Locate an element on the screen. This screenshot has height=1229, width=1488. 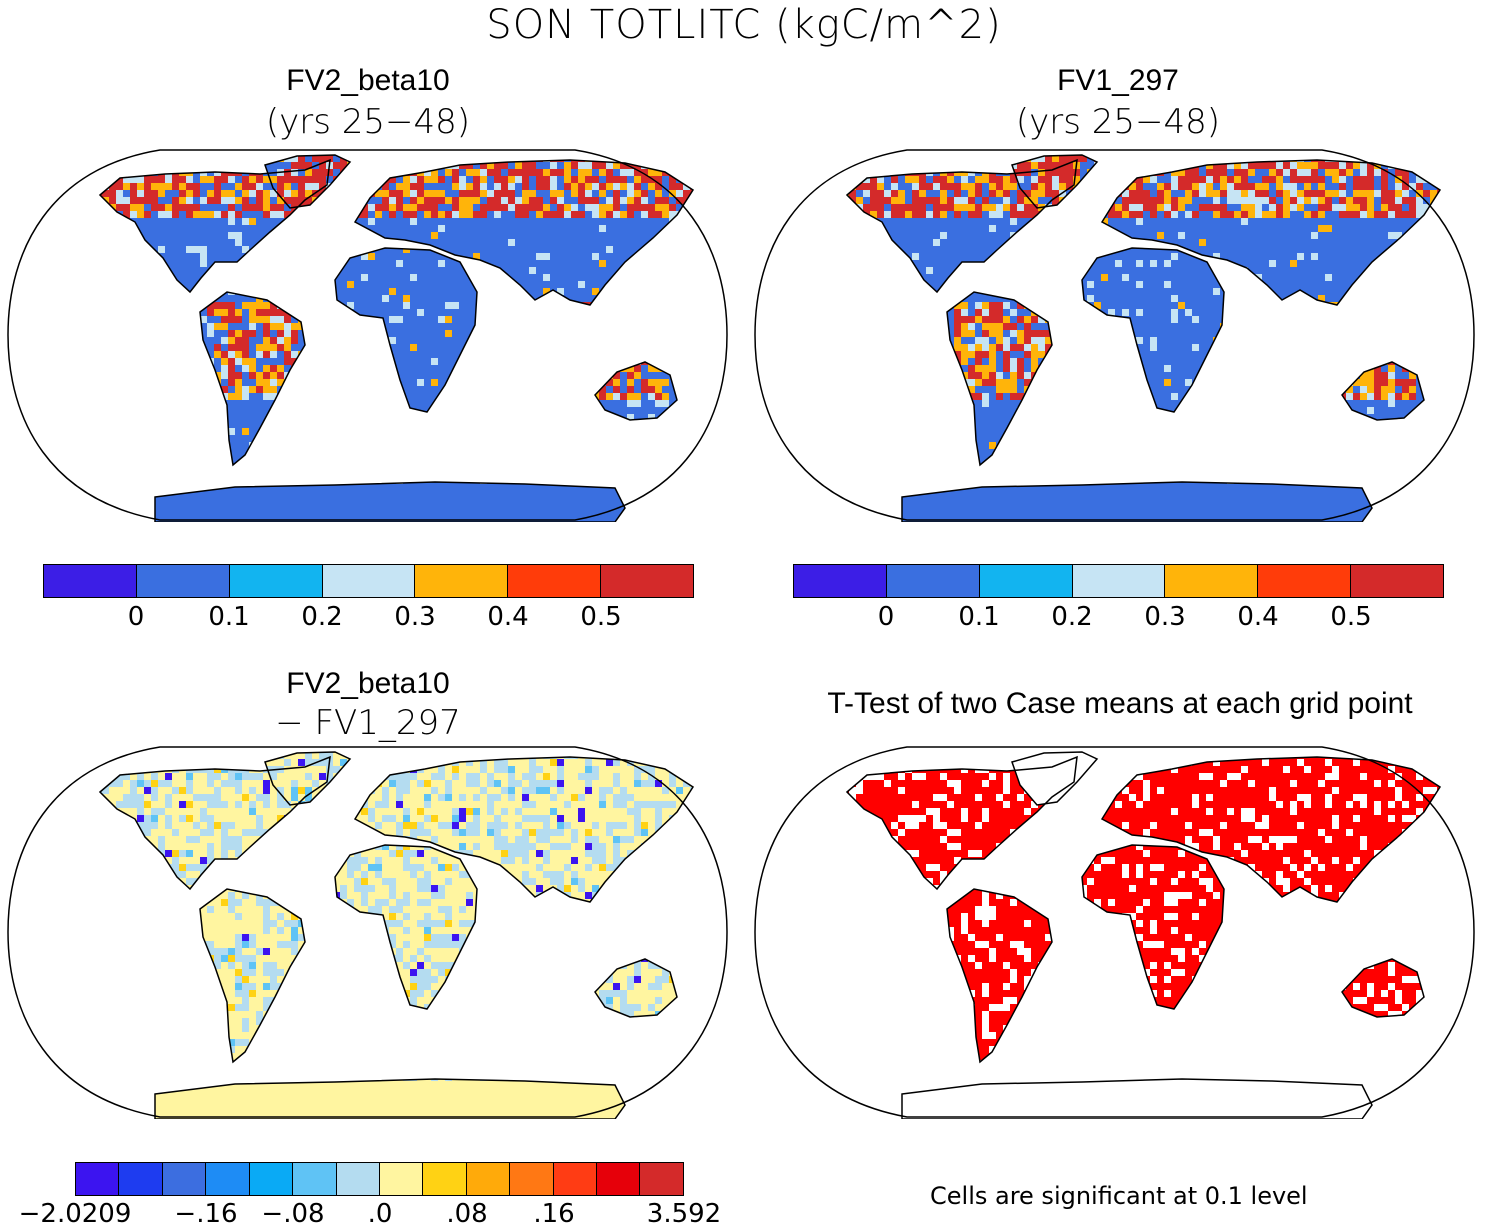
cb2-tick: 0.1 is located at coordinates (978, 617).